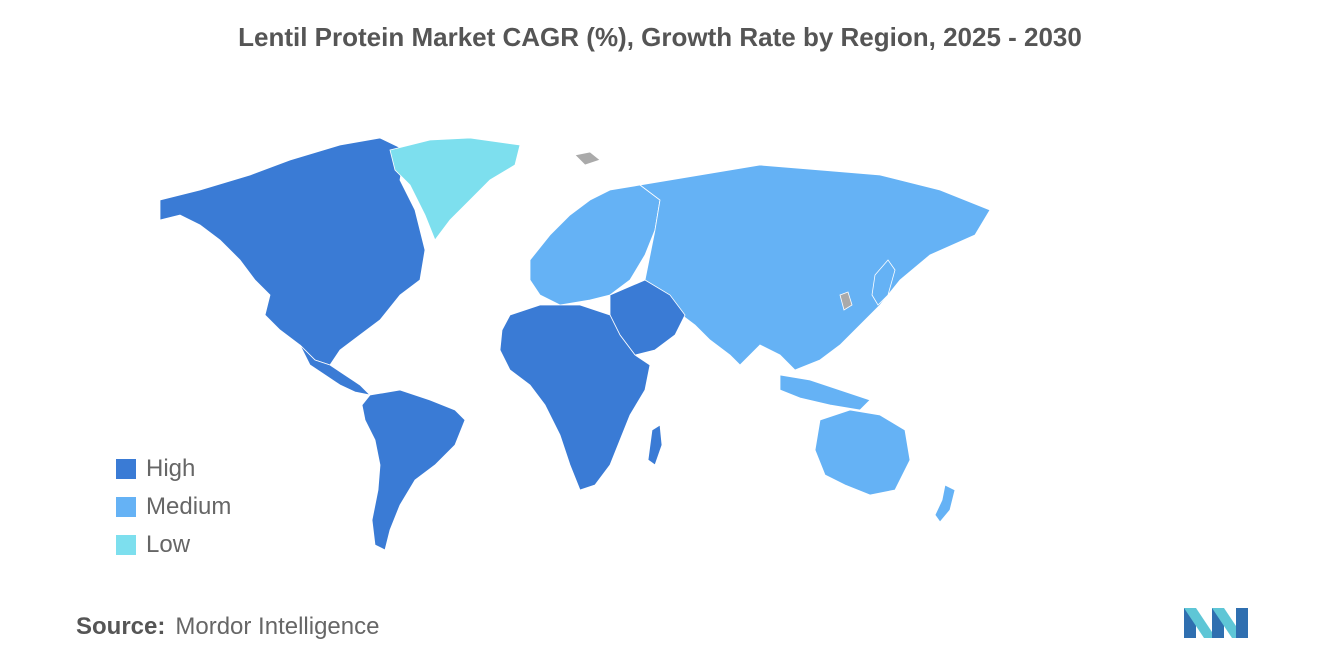 Image resolution: width=1320 pixels, height=665 pixels. Describe the element at coordinates (945, 503) in the screenshot. I see `region-new-zealand` at that location.